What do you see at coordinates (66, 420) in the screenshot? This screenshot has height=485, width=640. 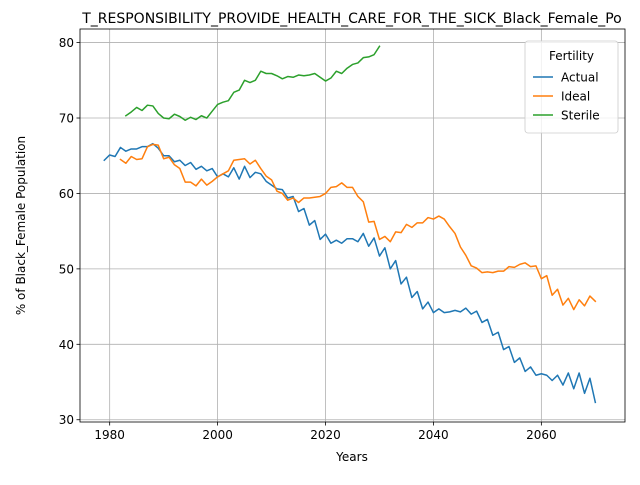 I see `y-tick-label: 30` at bounding box center [66, 420].